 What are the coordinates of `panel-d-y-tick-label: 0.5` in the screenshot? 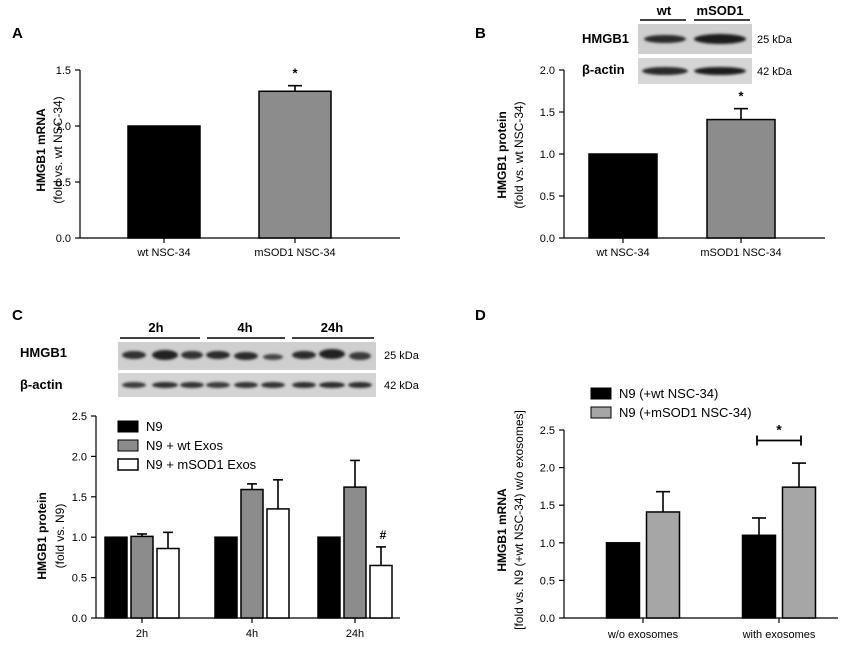 It's located at (547, 581).